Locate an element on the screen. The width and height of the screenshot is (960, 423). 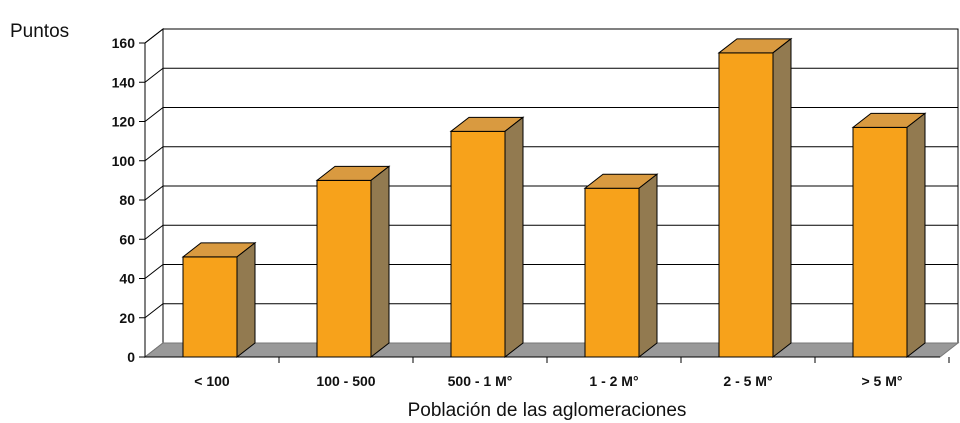
y-tick-label: 80 is located at coordinates (127, 200).